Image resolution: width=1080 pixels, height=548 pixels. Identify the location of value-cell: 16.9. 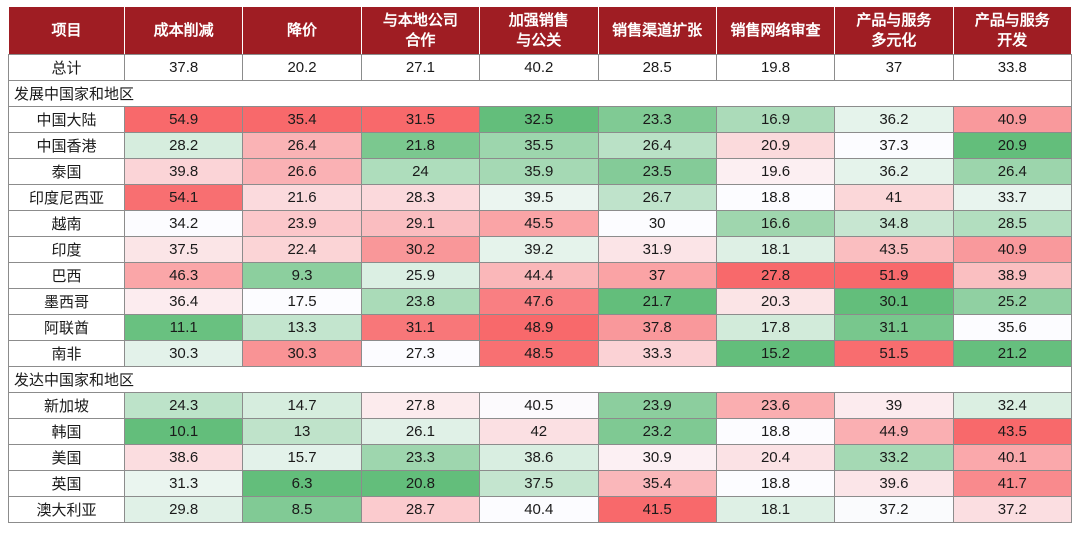
(775, 119).